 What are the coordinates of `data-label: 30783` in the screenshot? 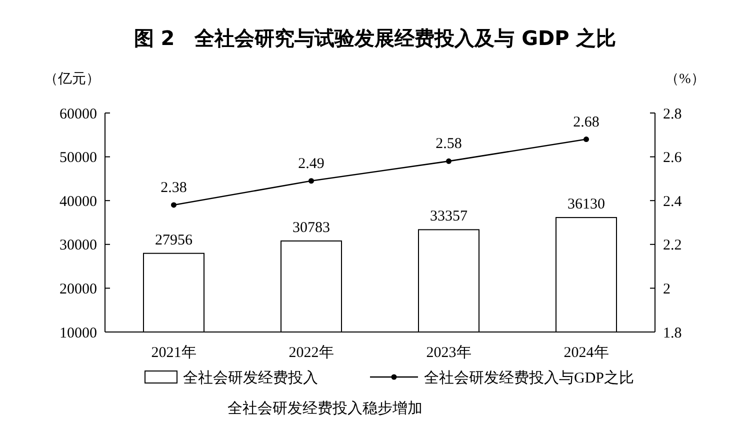 It's located at (311, 228).